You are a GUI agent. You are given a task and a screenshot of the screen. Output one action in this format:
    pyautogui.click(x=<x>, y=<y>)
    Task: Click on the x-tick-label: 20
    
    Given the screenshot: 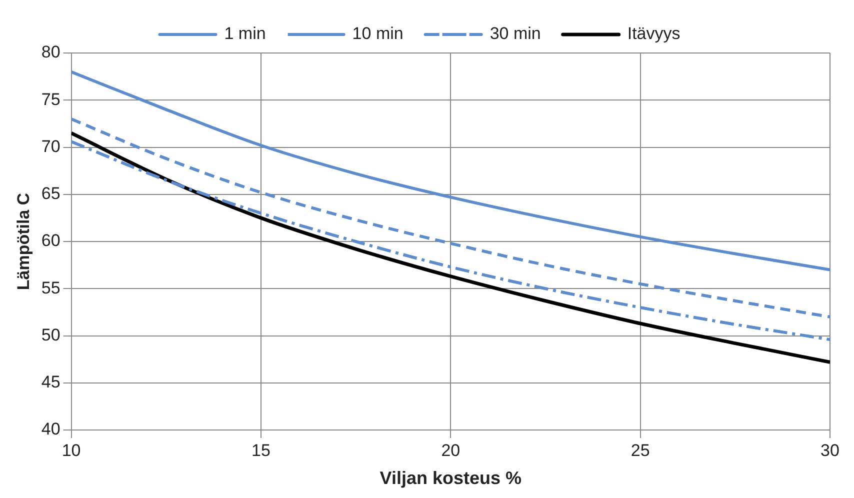 What is the action you would take?
    pyautogui.click(x=450, y=450)
    